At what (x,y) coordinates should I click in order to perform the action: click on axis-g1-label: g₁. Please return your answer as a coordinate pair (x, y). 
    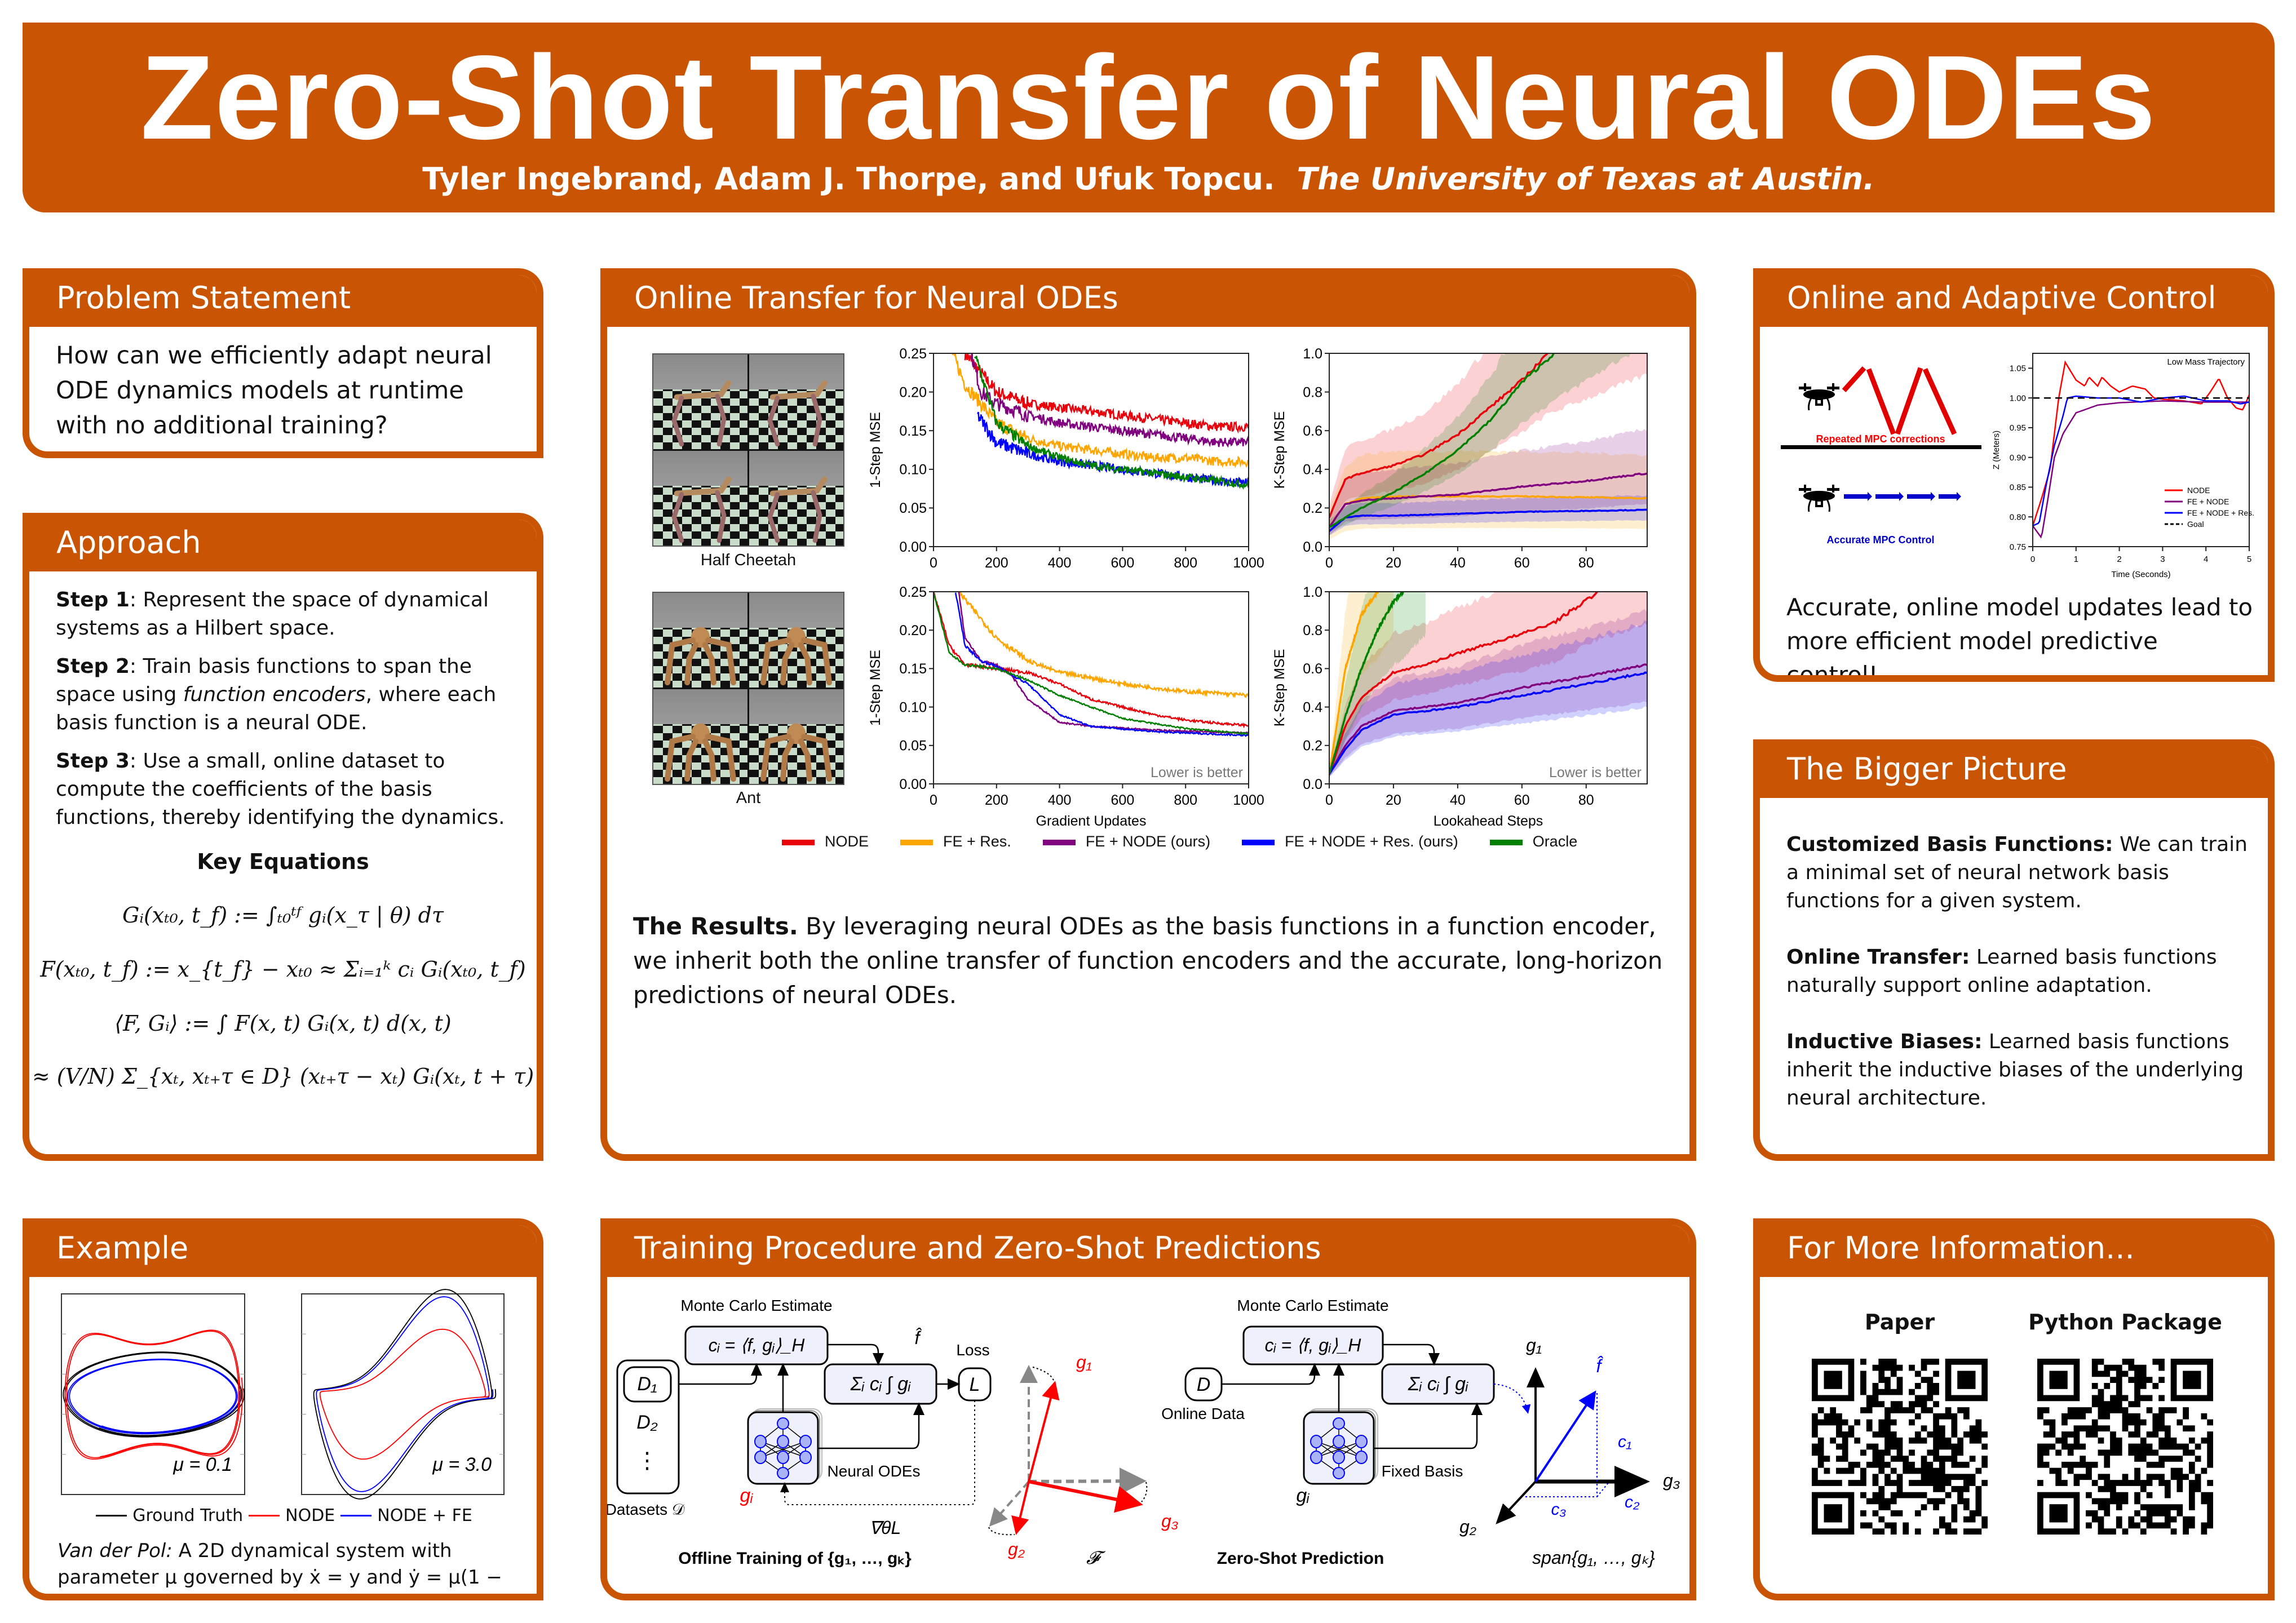
    Looking at the image, I should click on (1534, 1345).